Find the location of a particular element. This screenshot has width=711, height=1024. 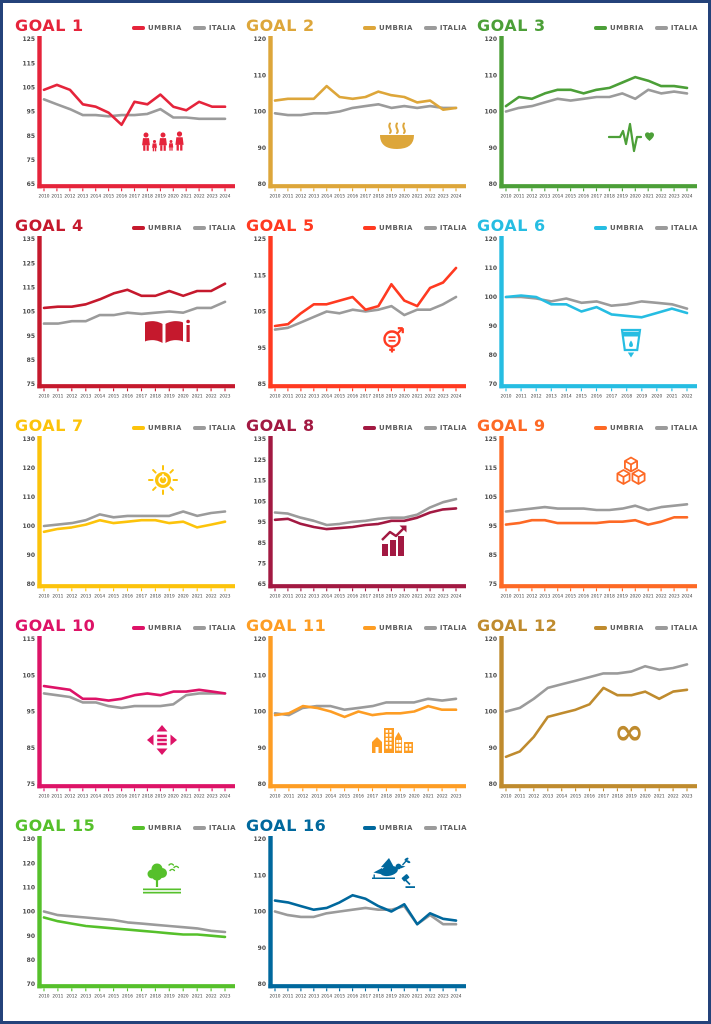

x-axis-label: 2019 is located at coordinates (169, 397).